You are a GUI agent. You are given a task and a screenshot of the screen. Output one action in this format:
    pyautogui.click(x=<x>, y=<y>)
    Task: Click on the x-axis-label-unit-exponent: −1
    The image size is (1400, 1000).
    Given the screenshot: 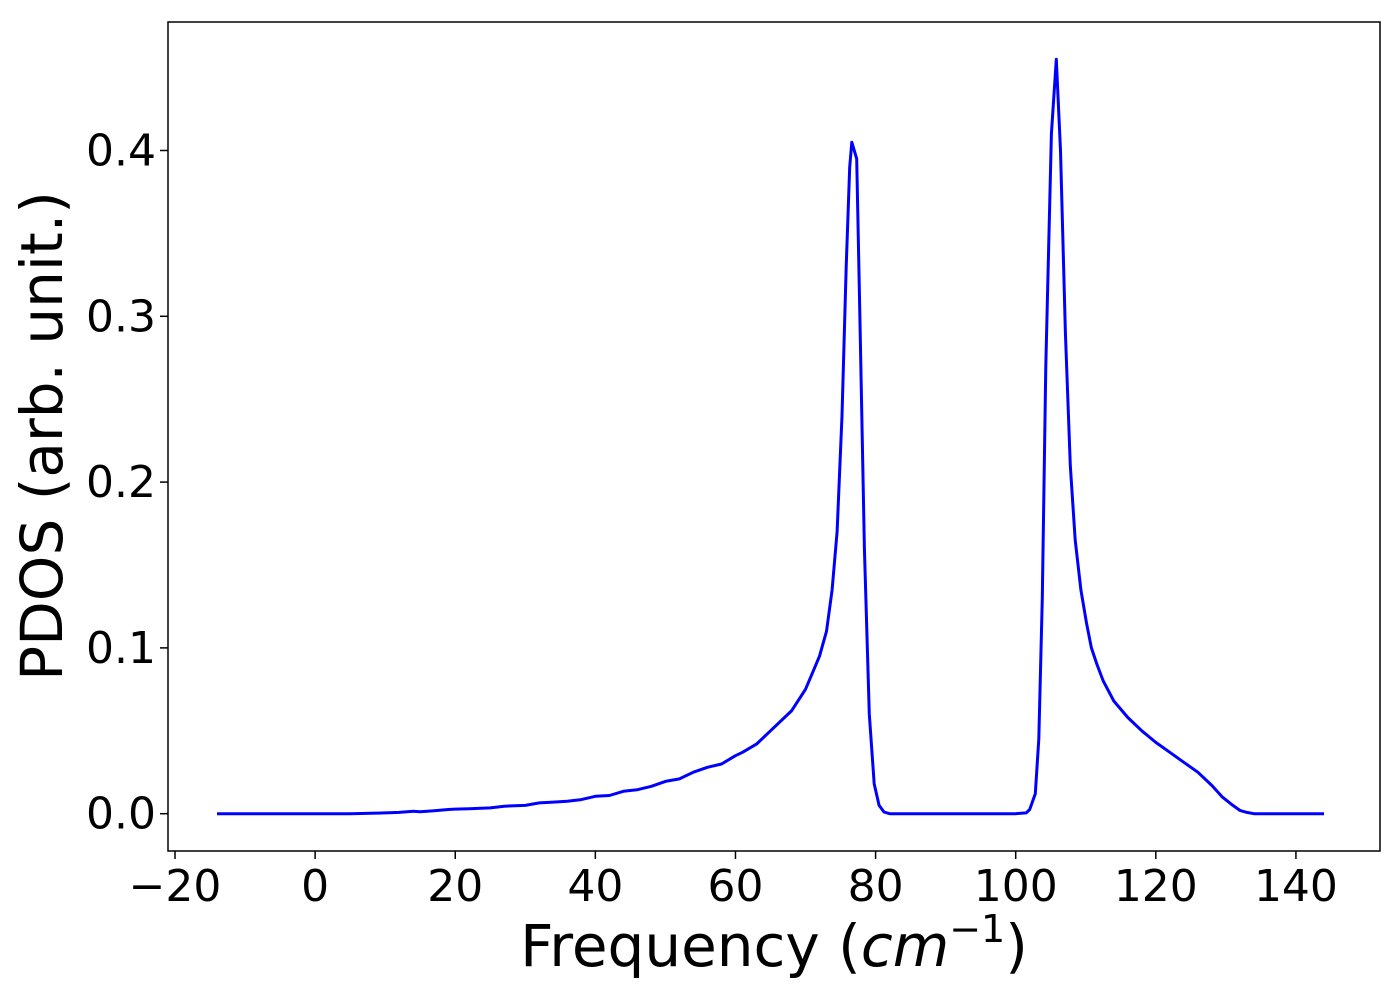 What is the action you would take?
    pyautogui.click(x=977, y=929)
    